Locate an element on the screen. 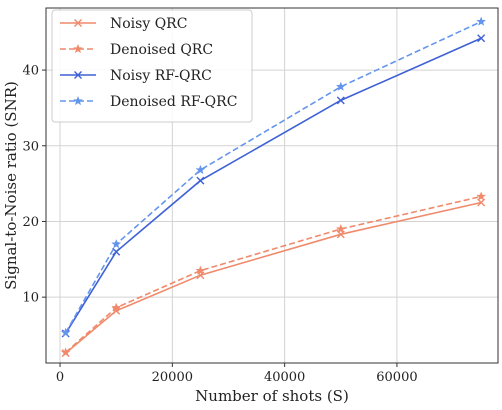 The width and height of the screenshot is (502, 410). legend-item-2: Noisy RF-QRC is located at coordinates (136, 76).